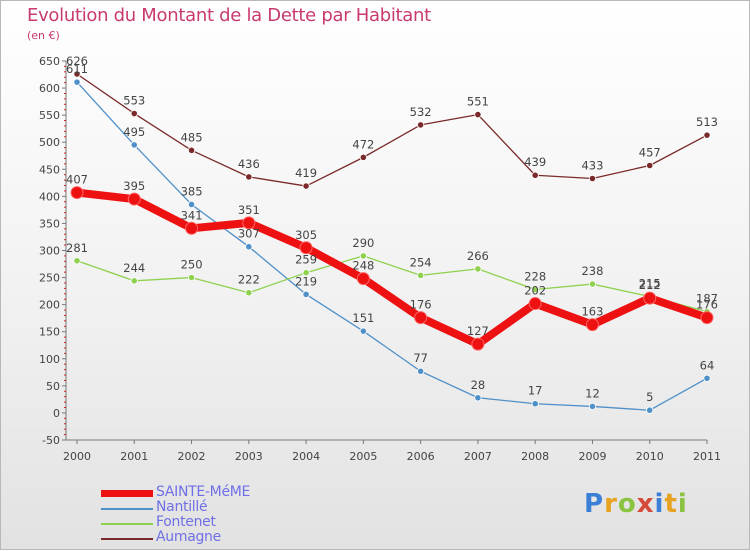 Image resolution: width=750 pixels, height=551 pixels. I want to click on data-label: 307, so click(249, 234).